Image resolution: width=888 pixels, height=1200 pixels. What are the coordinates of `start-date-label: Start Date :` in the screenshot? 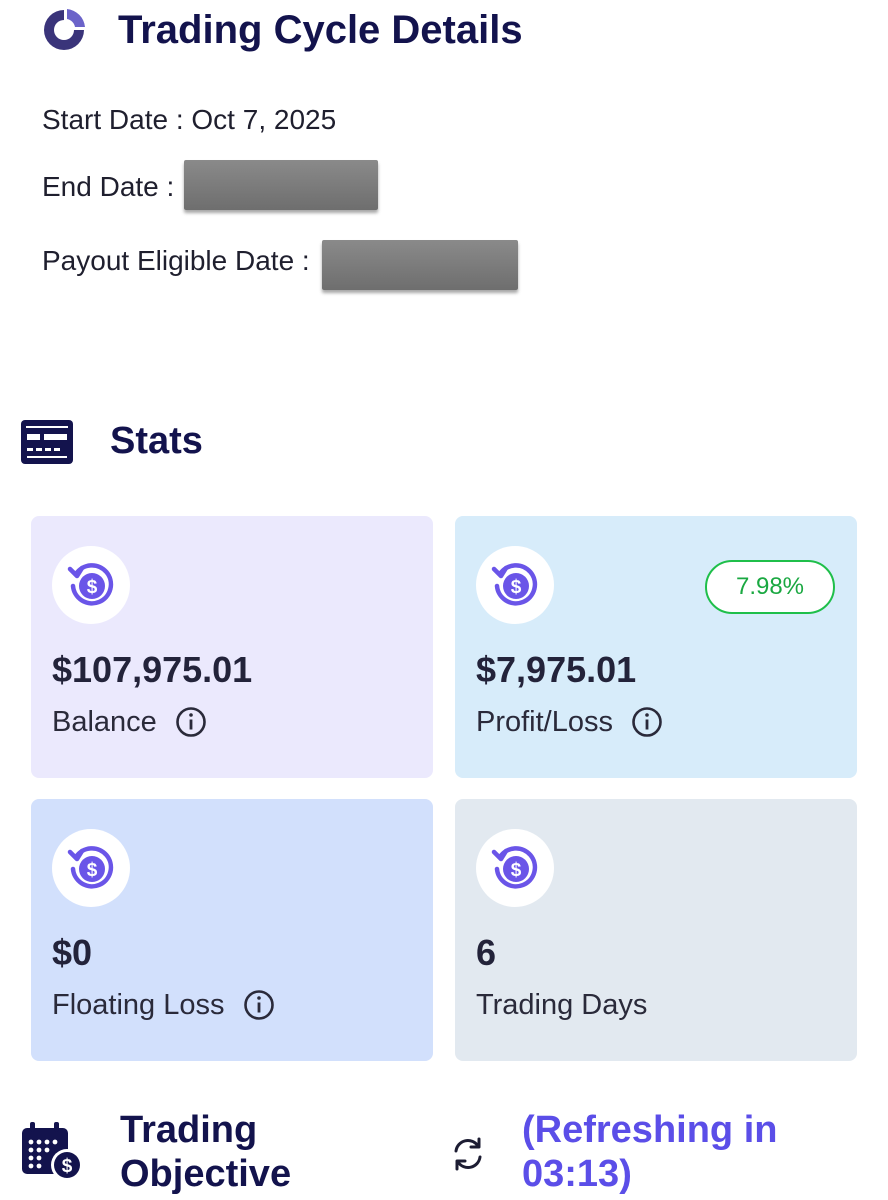 It's located at (113, 119).